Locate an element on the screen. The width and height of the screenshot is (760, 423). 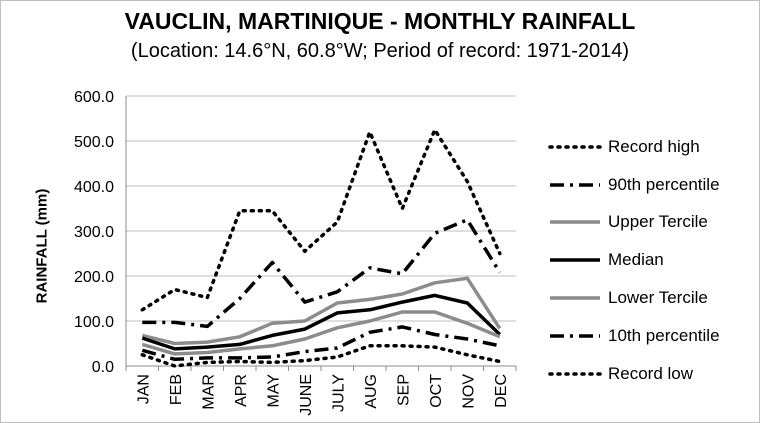
y-tick-label: 300.0 is located at coordinates (94, 232).